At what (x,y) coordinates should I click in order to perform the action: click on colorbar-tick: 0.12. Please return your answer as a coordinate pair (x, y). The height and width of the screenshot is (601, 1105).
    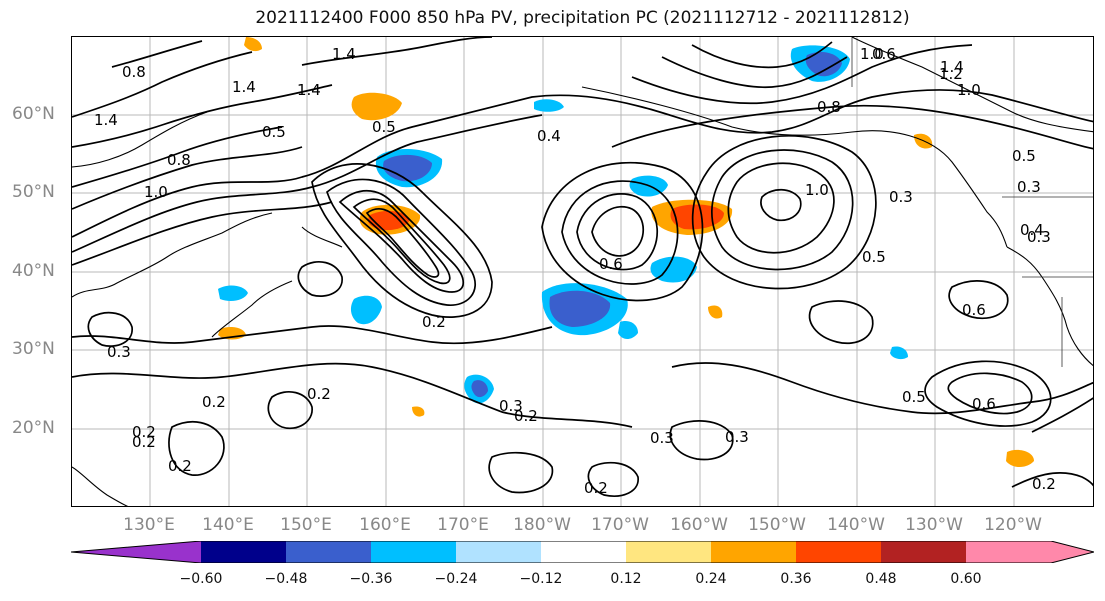
    Looking at the image, I should click on (626, 579).